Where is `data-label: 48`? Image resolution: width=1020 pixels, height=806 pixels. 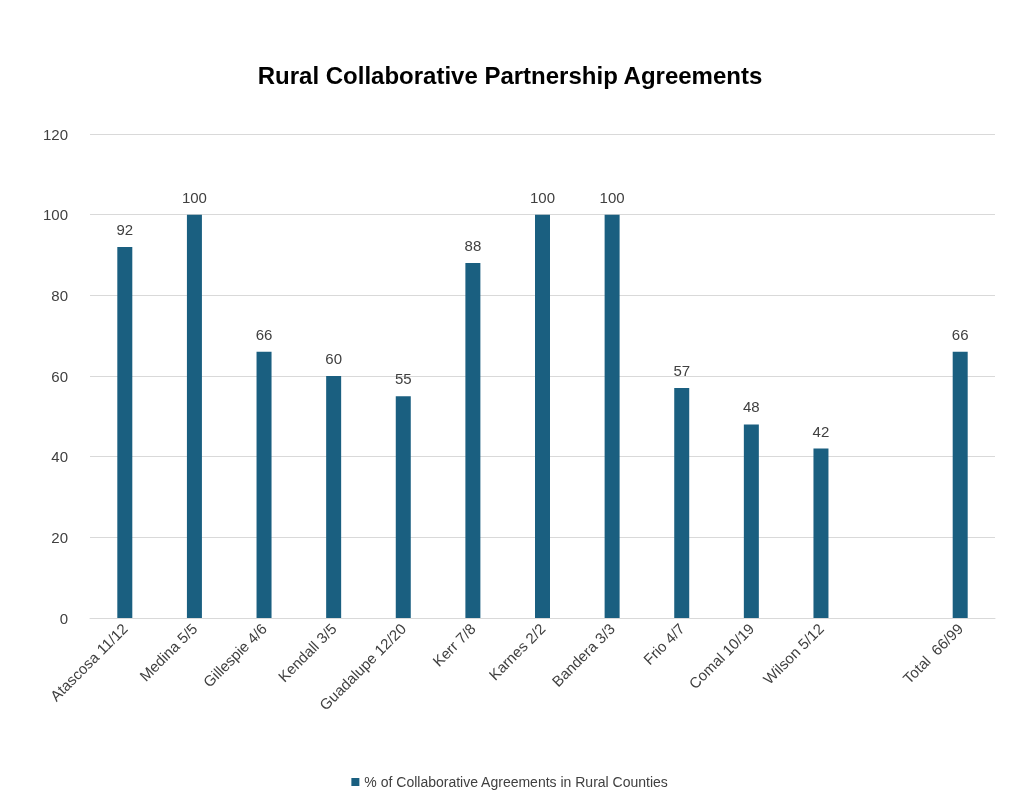
data-label: 48 is located at coordinates (751, 407).